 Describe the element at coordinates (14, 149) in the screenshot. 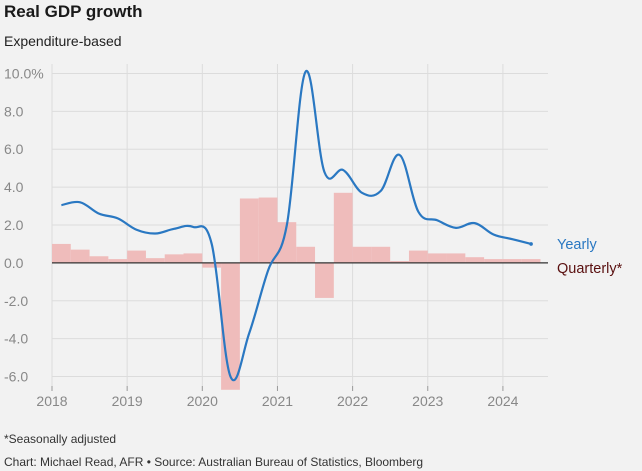

I see `y-tick-label: 6.0` at that location.